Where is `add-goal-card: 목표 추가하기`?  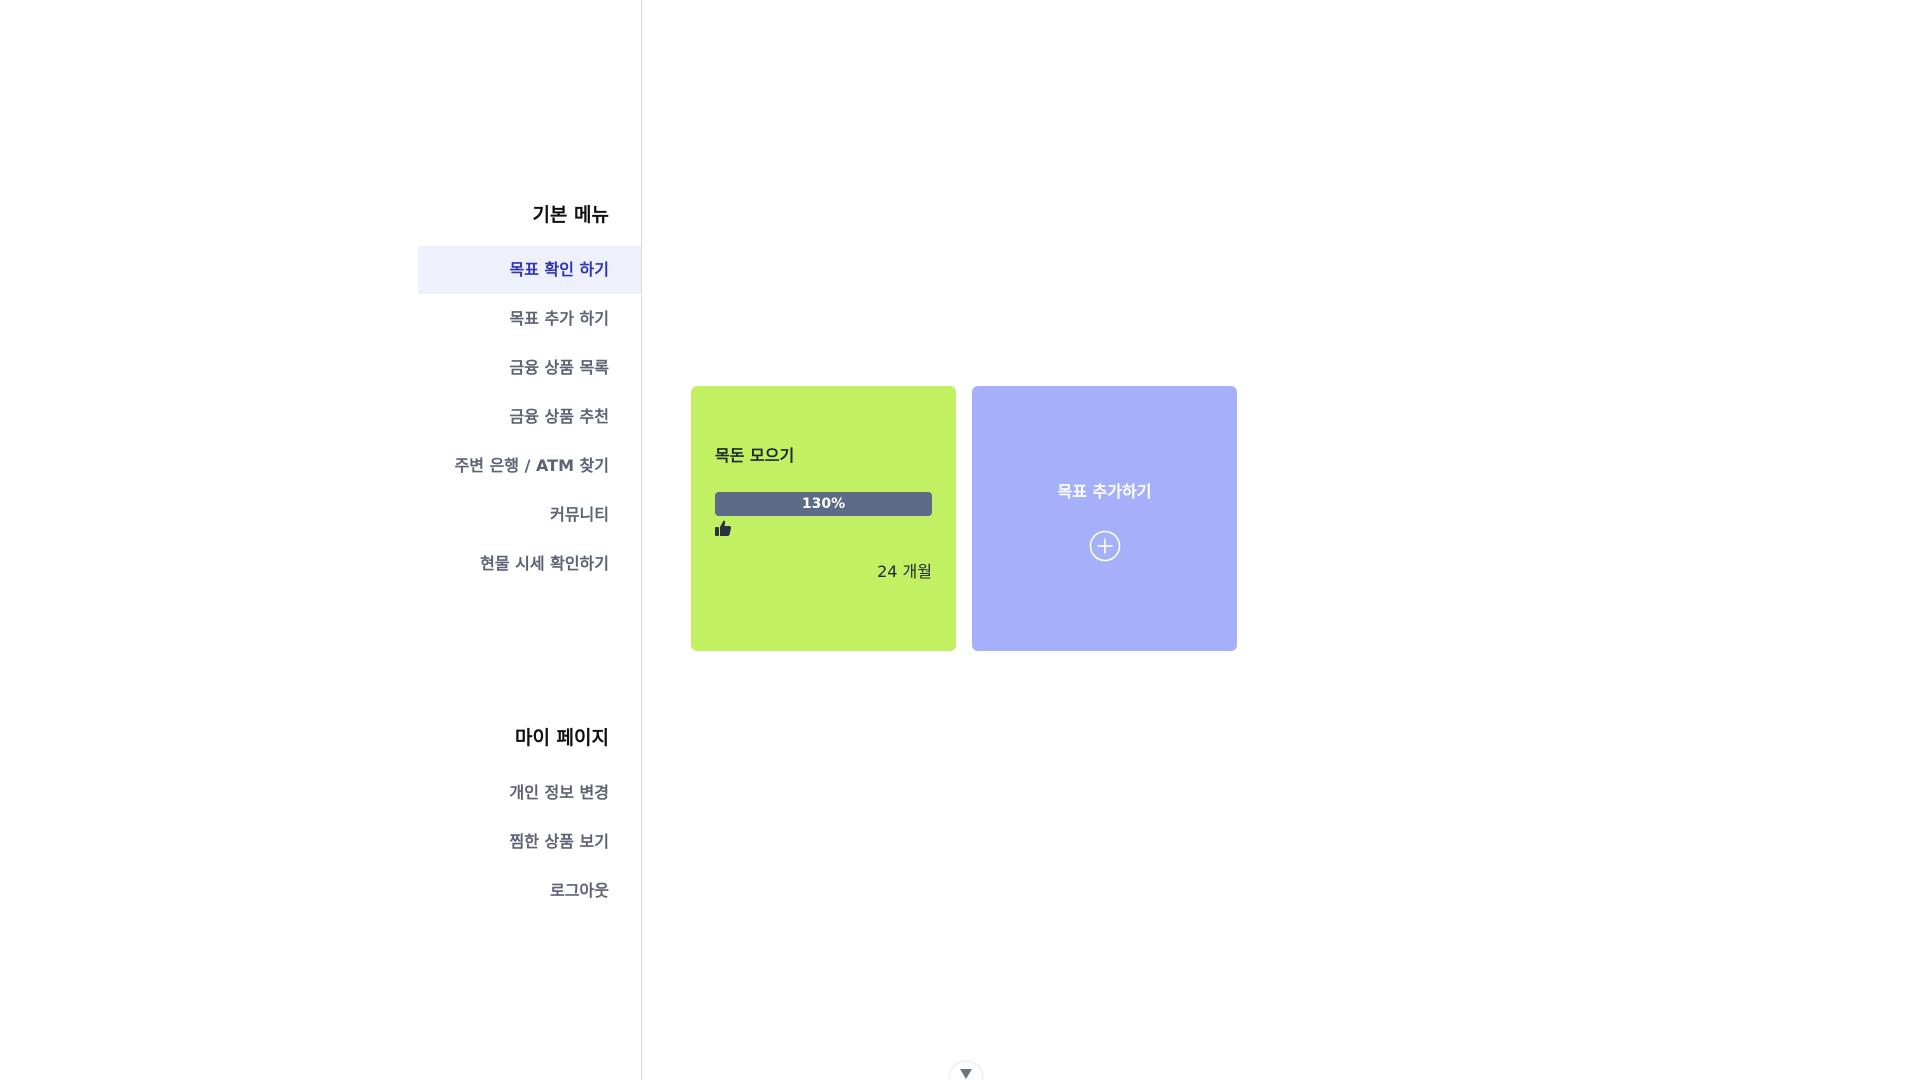 add-goal-card: 목표 추가하기 is located at coordinates (1104, 518).